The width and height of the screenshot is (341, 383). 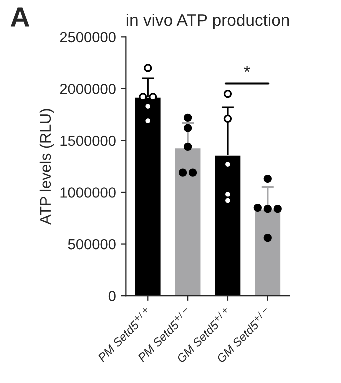 What do you see at coordinates (88, 37) in the screenshot?
I see `y-tick-label: 2500000` at bounding box center [88, 37].